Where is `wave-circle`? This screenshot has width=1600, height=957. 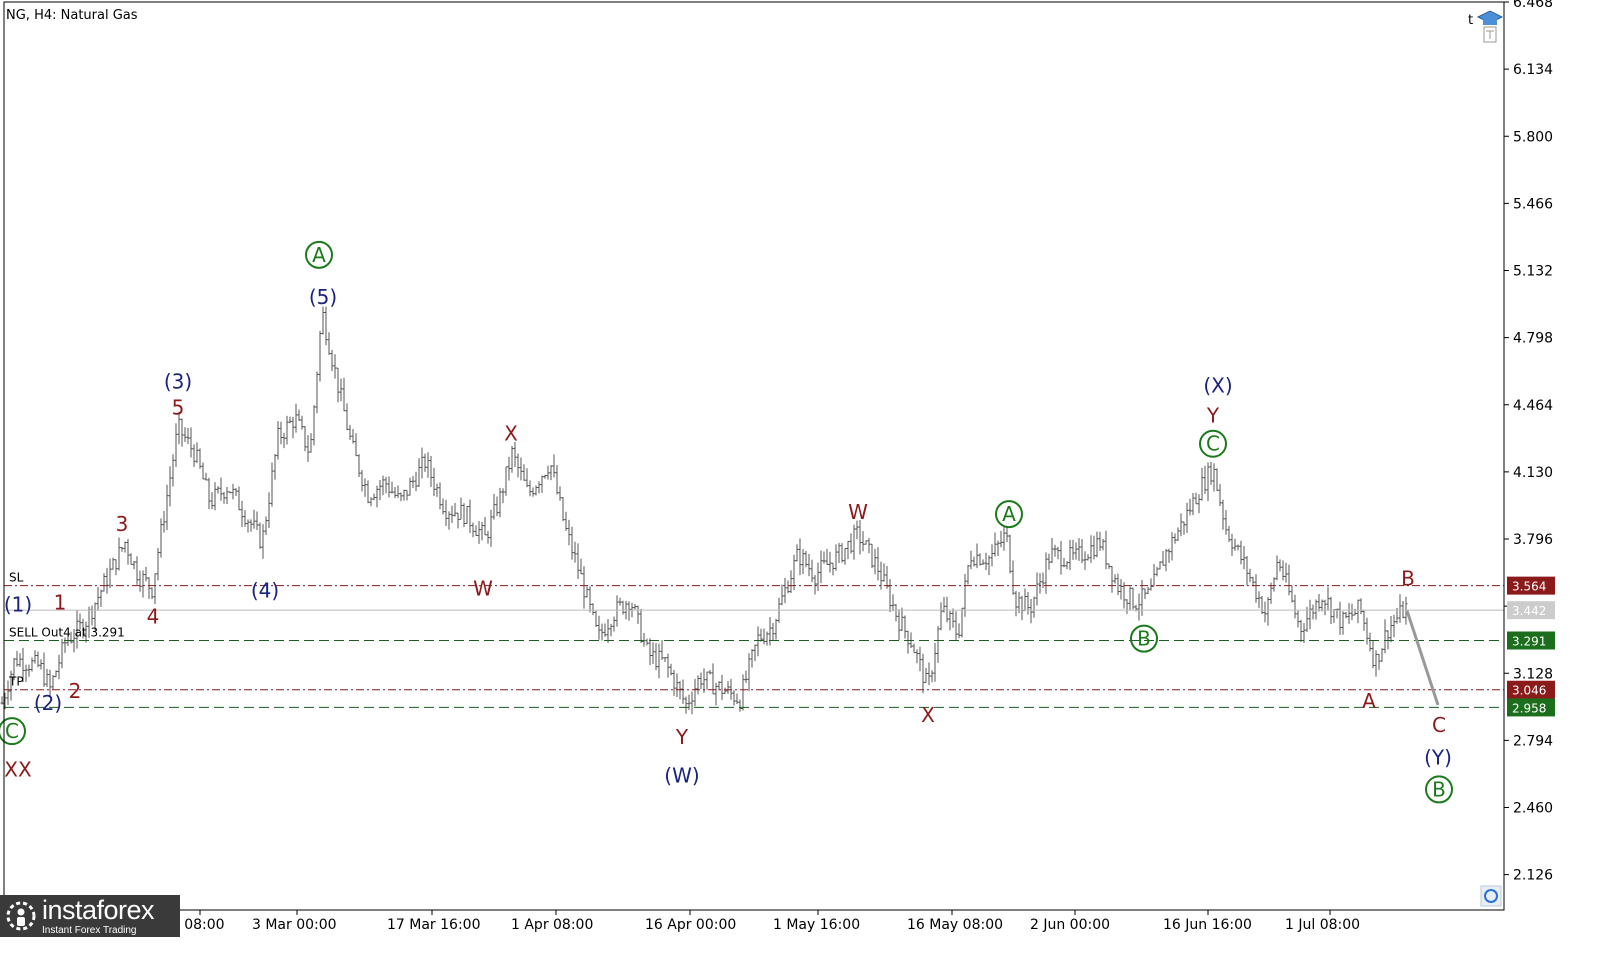
wave-circle is located at coordinates (1213, 443).